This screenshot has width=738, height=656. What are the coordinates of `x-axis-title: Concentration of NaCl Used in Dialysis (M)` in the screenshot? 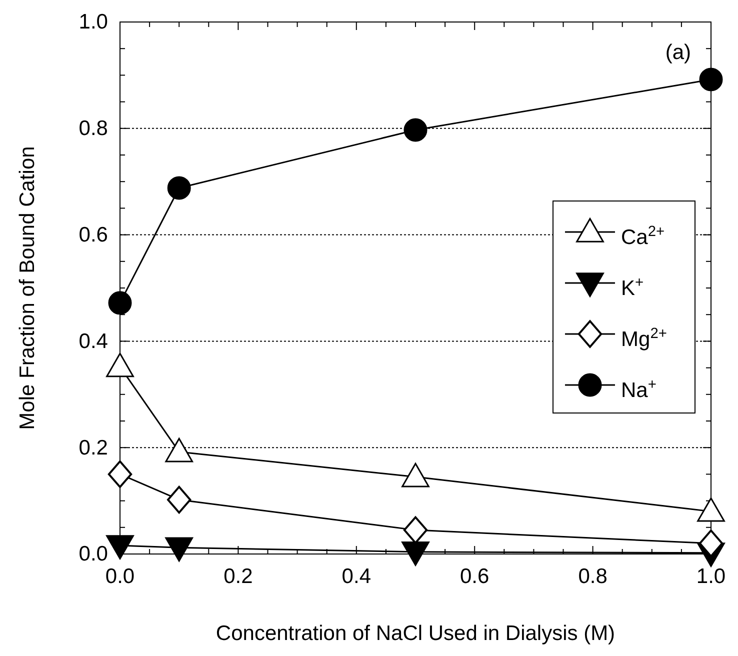 It's located at (416, 633).